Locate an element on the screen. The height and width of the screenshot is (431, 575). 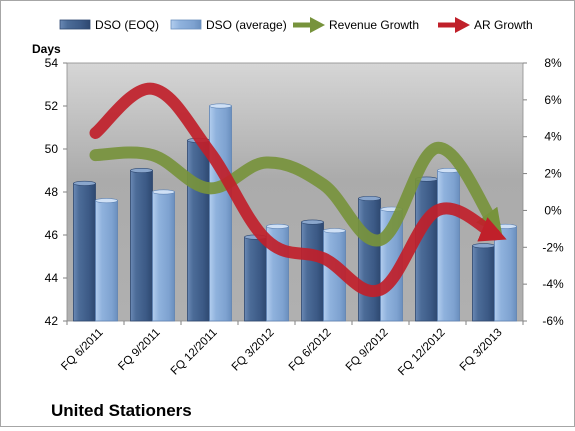
bar-top-dso-average-fq-12-2011 is located at coordinates (220, 106).